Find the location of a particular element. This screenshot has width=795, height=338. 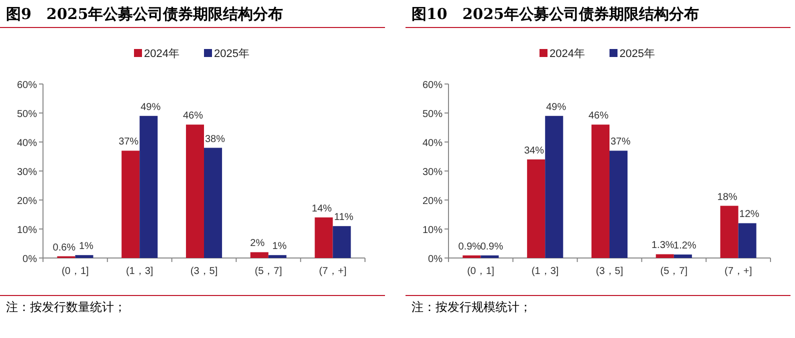

data-label: 12% is located at coordinates (749, 214).